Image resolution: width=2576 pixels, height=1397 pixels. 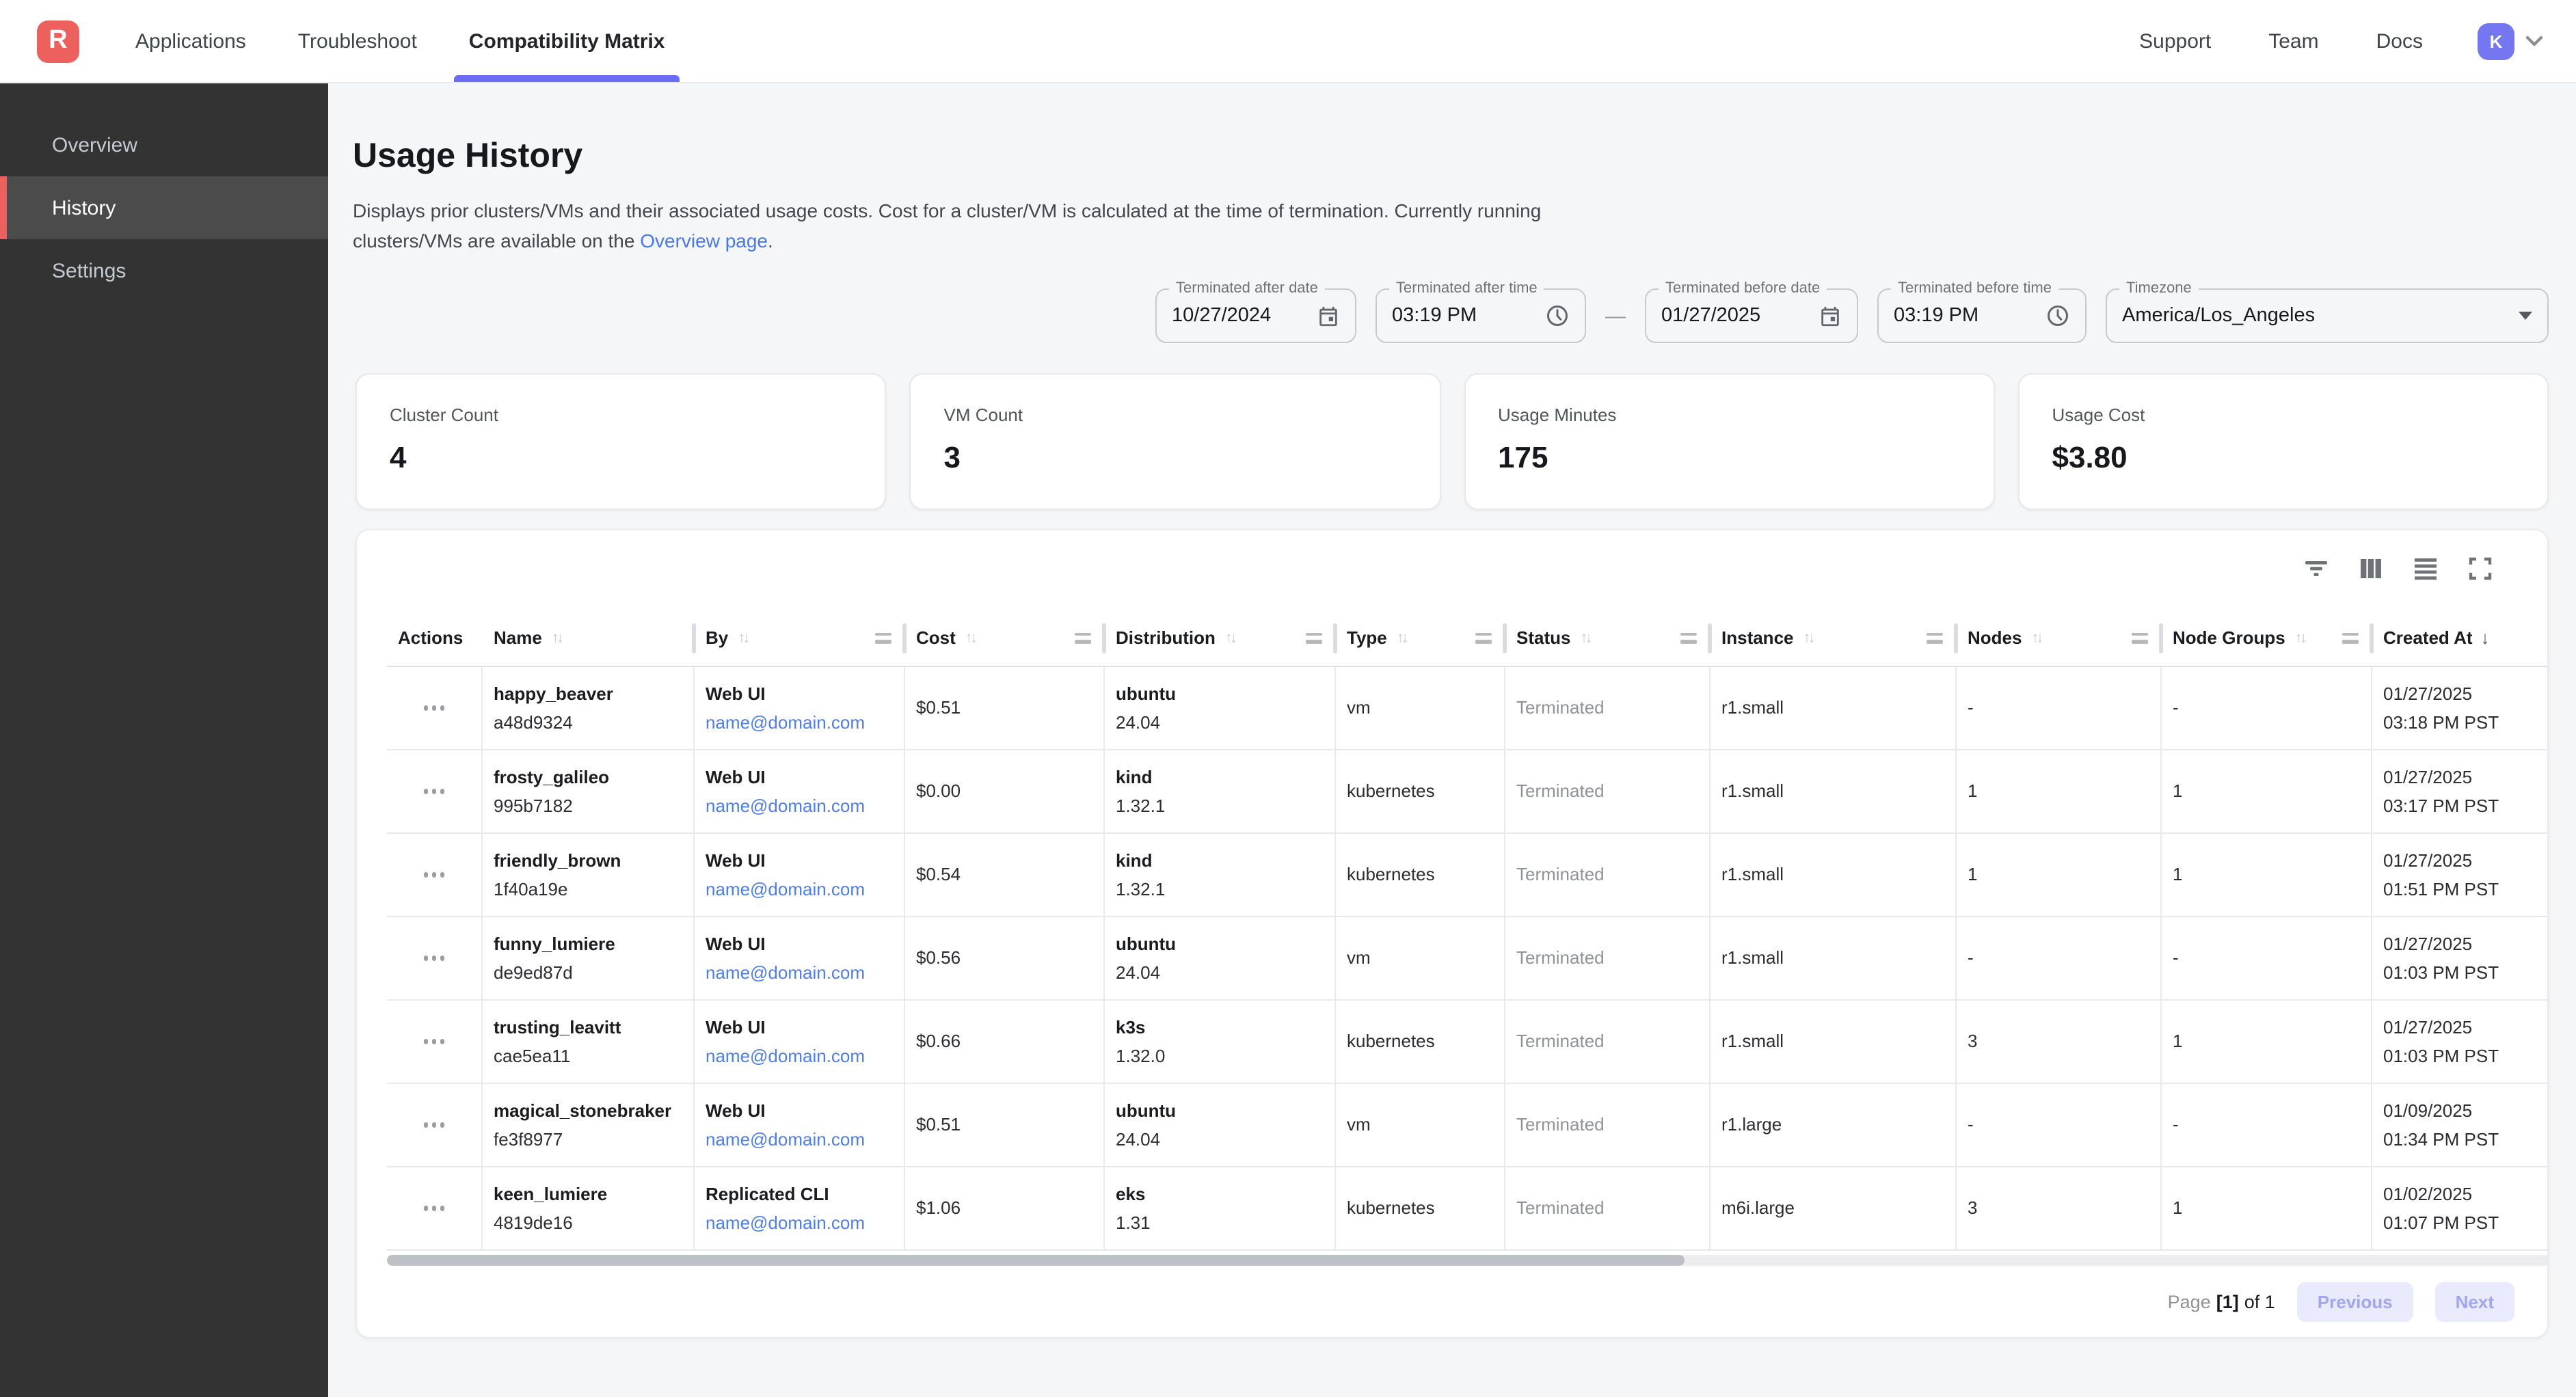 I want to click on filter-icon, so click(x=2316, y=568).